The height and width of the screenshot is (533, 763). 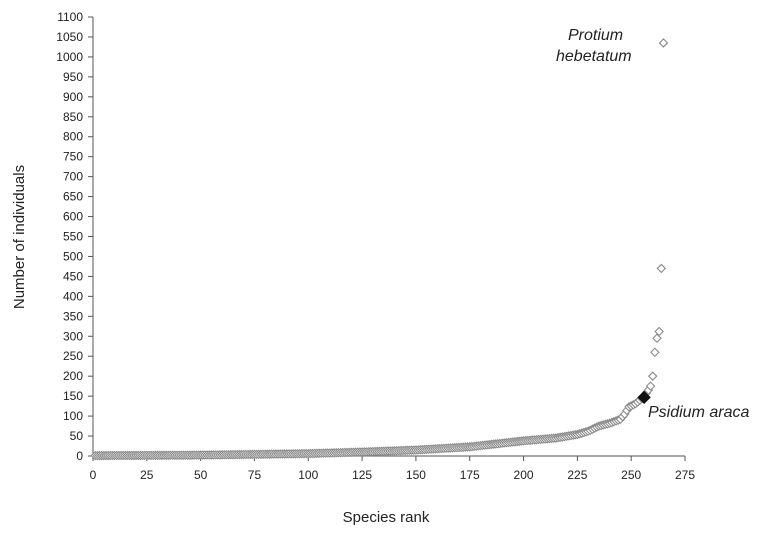 What do you see at coordinates (73, 336) in the screenshot?
I see `y-tick-label: 300` at bounding box center [73, 336].